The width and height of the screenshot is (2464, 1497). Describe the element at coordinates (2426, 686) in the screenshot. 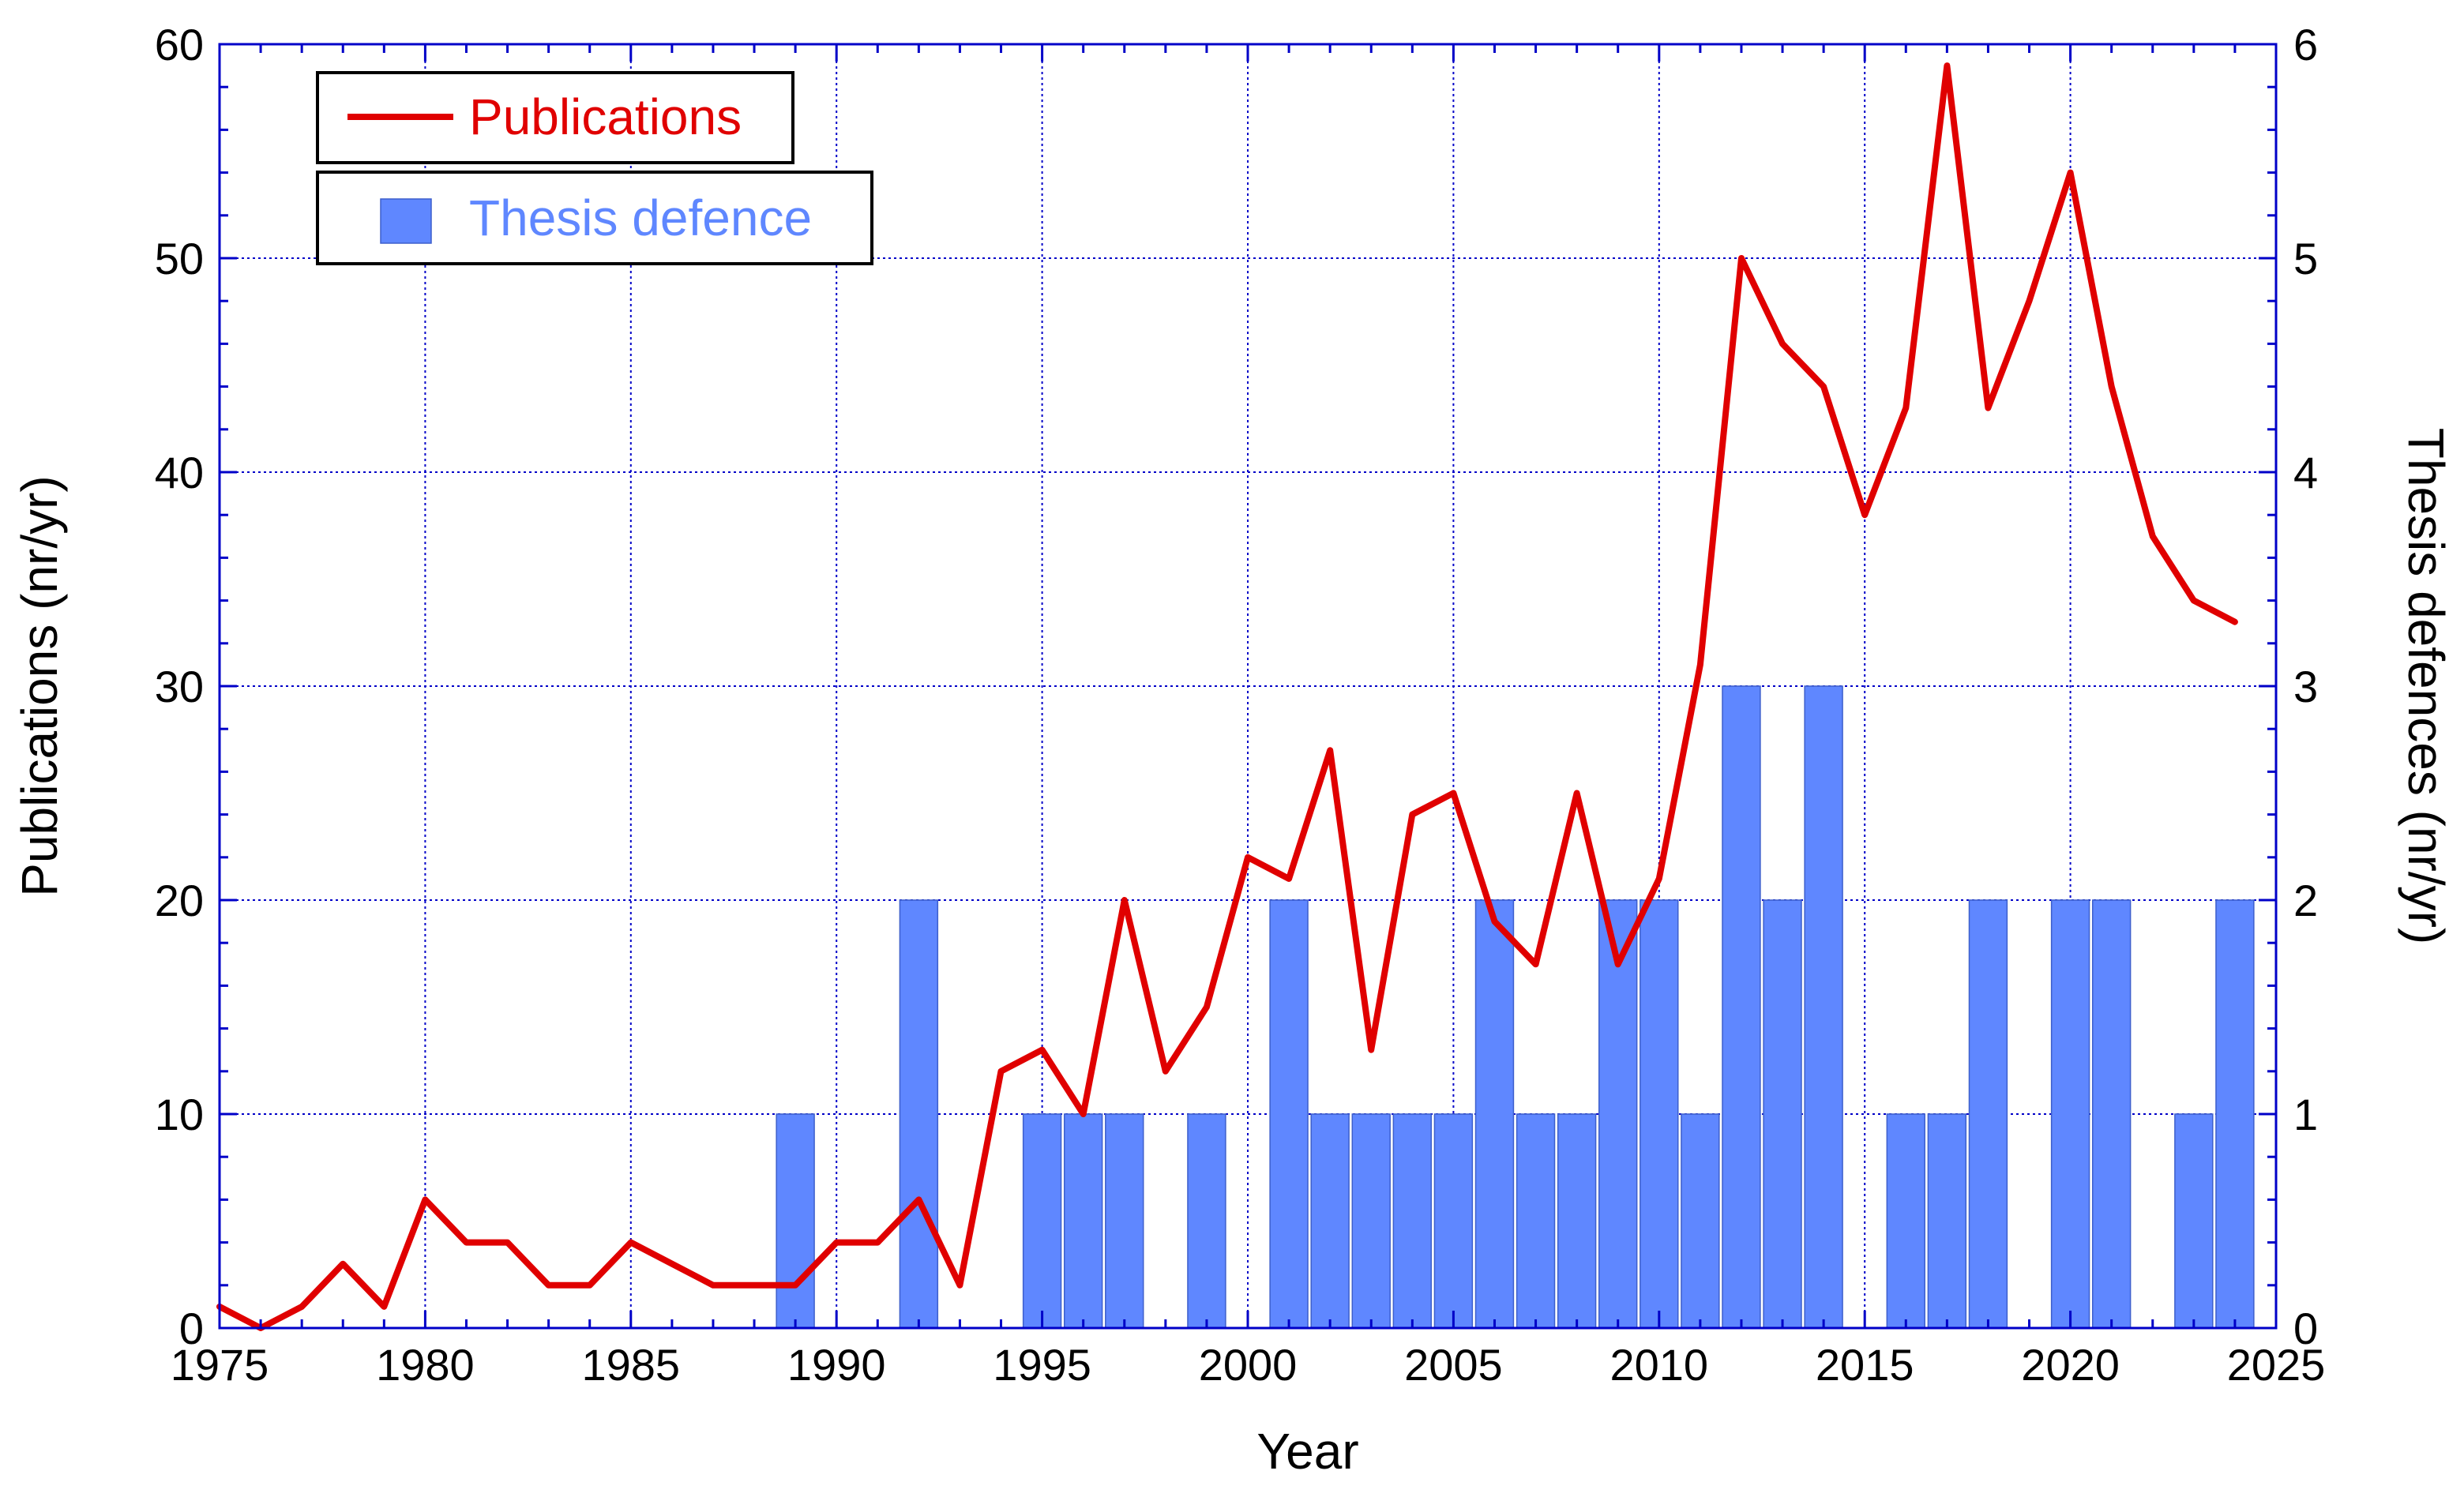

I see `y-axis-label-right: Thesis defences (nr/yr)` at that location.